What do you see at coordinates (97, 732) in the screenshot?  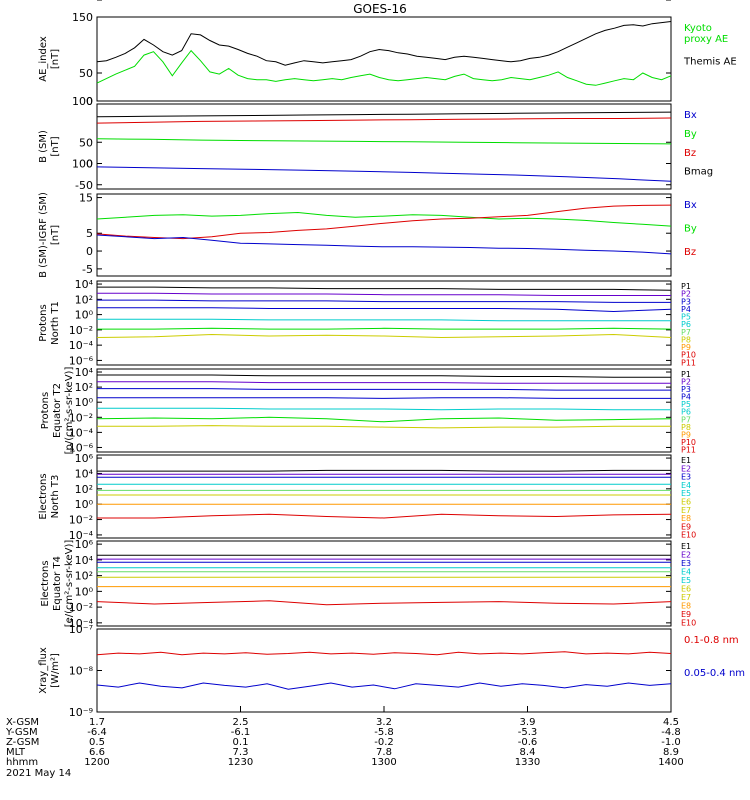 I see `x-info-value: -6.4` at bounding box center [97, 732].